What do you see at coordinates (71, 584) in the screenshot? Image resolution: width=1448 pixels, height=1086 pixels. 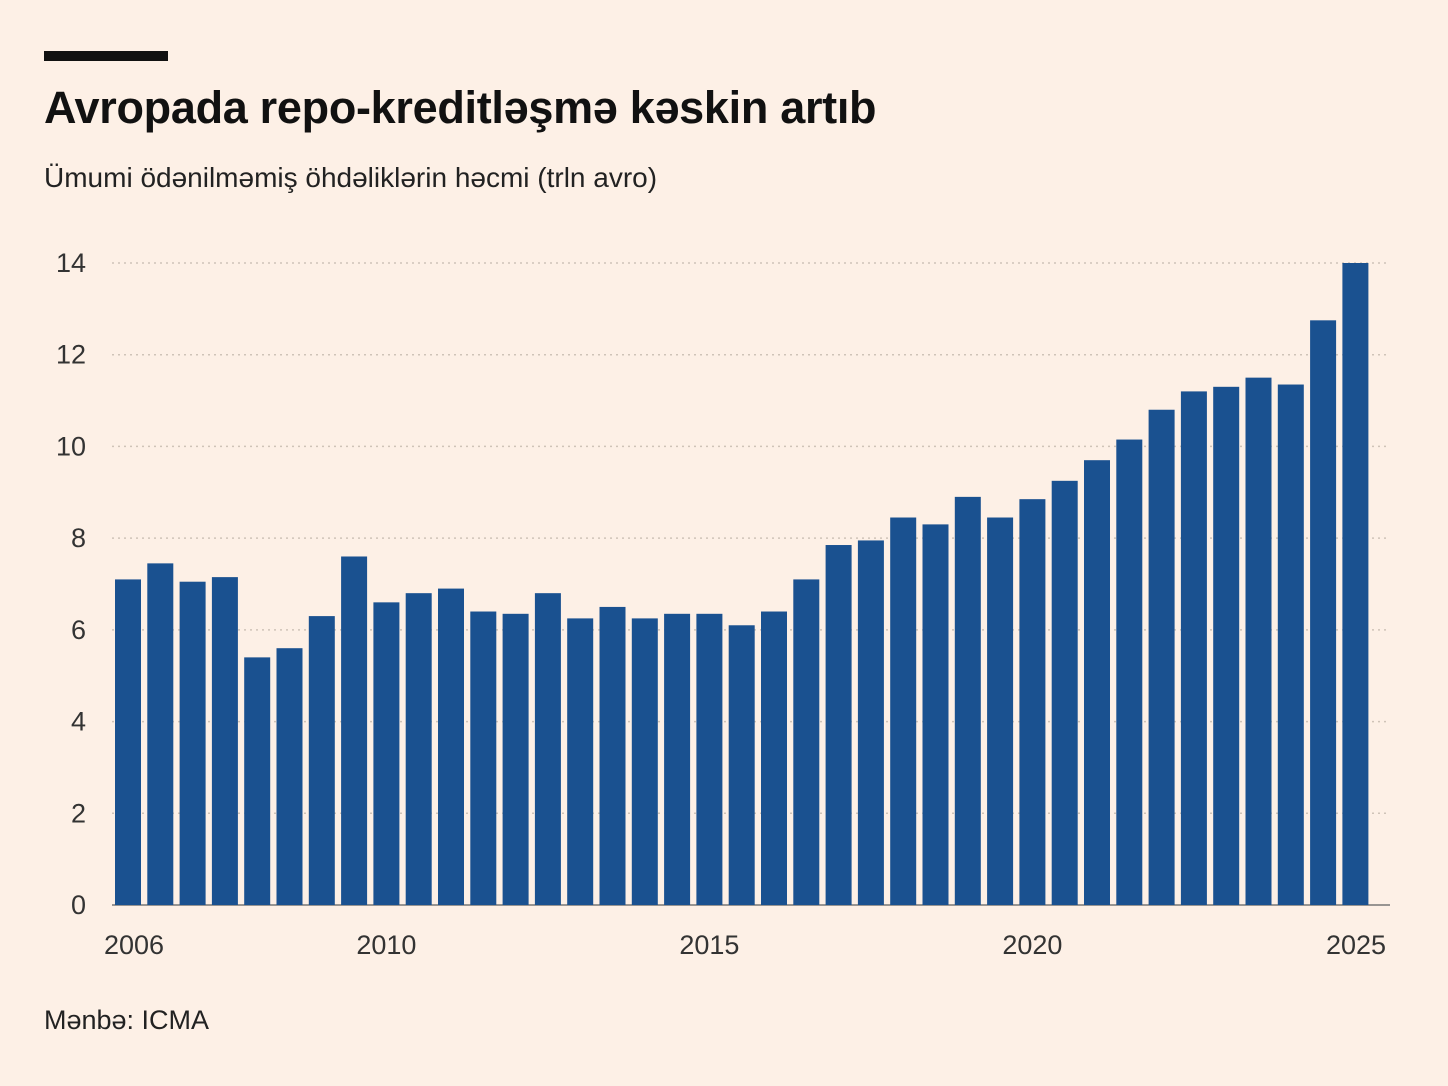 I see `y-axis-ticks: 0 2 4 6 8 10 12 14` at bounding box center [71, 584].